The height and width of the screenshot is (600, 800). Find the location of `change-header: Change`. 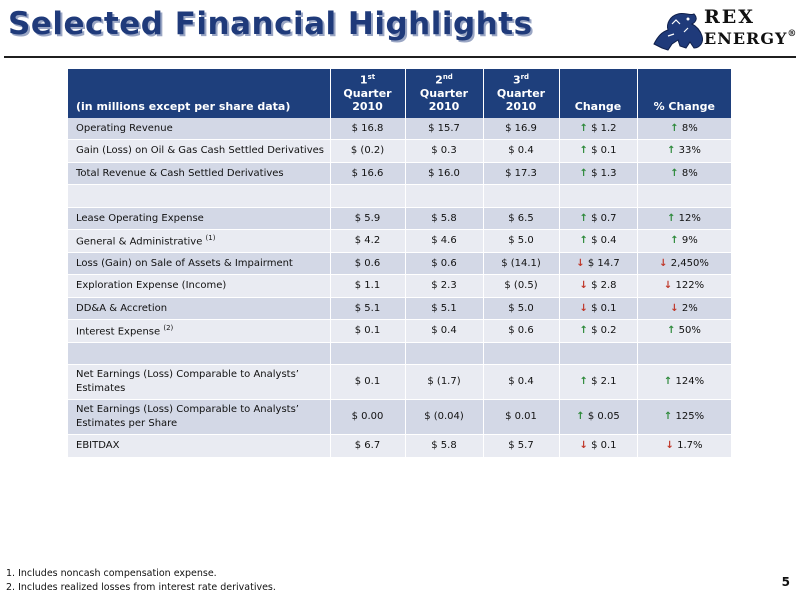

change-header: Change is located at coordinates (598, 93).